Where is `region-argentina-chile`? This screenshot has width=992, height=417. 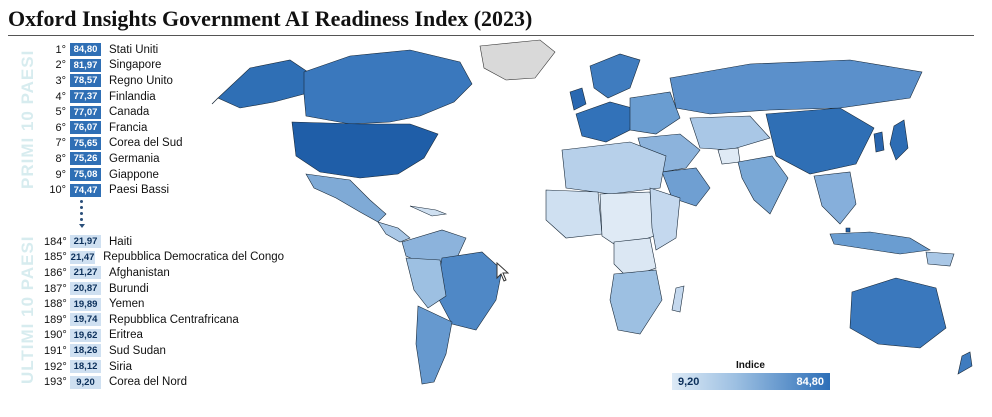 region-argentina-chile is located at coordinates (434, 345).